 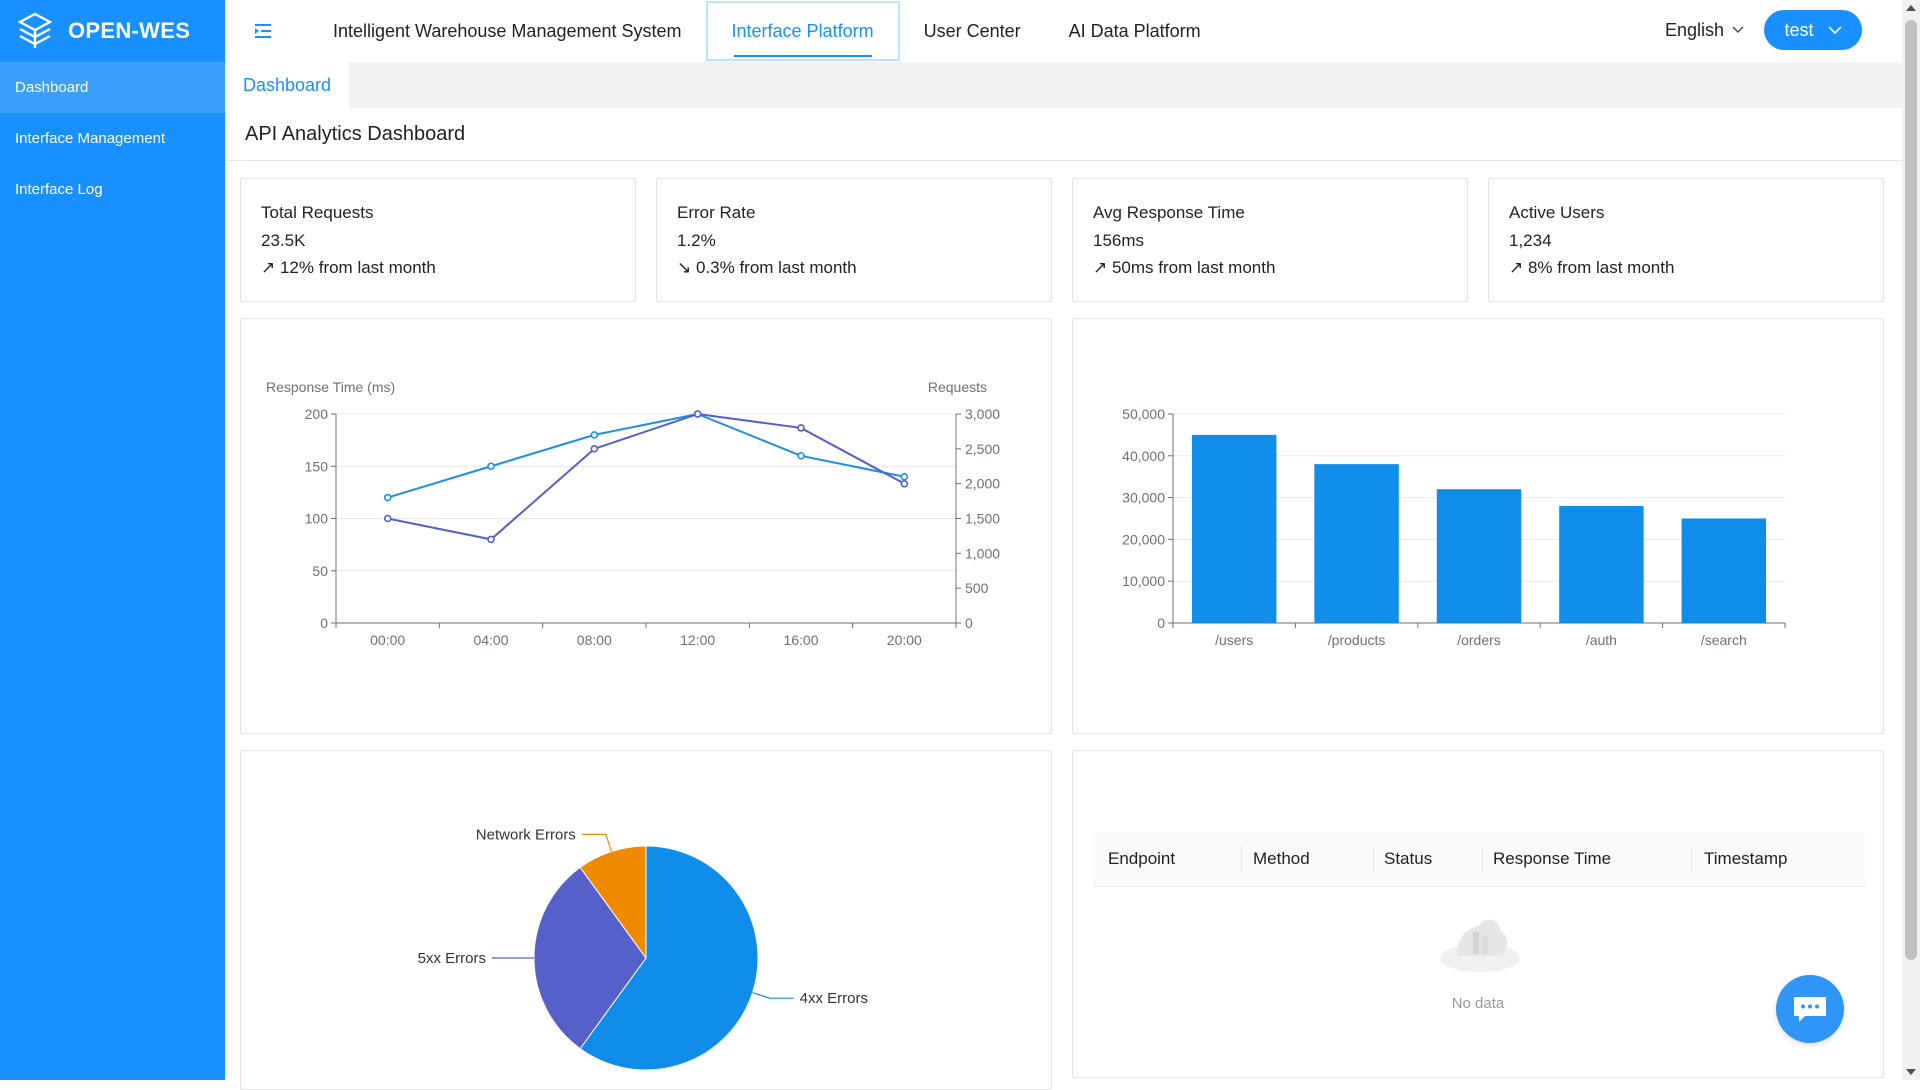 I want to click on y-tick-label: 100, so click(x=317, y=519).